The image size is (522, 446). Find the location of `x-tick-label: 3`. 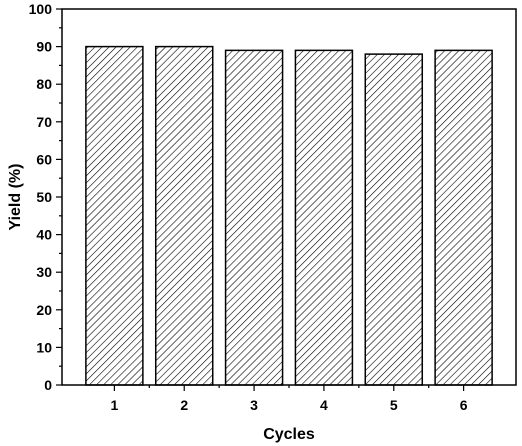

x-tick-label: 3 is located at coordinates (254, 405).